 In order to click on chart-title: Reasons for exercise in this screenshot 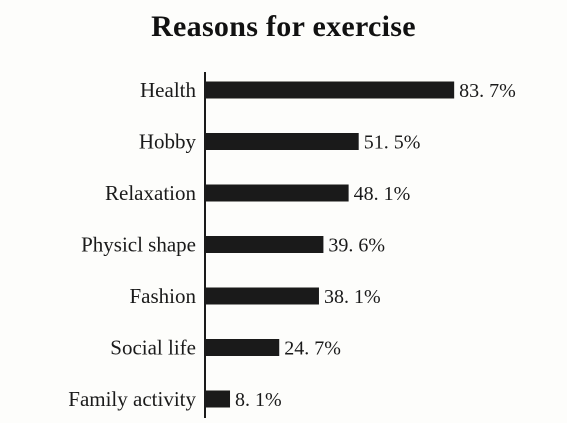, I will do `click(283, 26)`.